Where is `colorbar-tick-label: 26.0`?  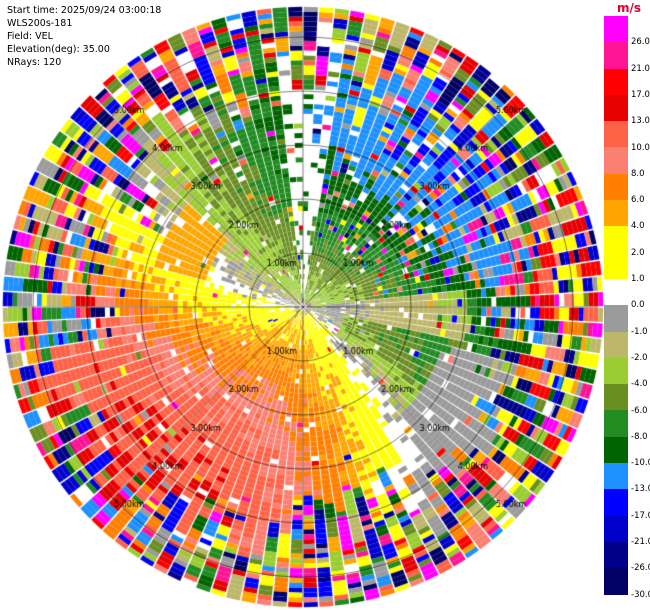 colorbar-tick-label: 26.0 is located at coordinates (640, 42).